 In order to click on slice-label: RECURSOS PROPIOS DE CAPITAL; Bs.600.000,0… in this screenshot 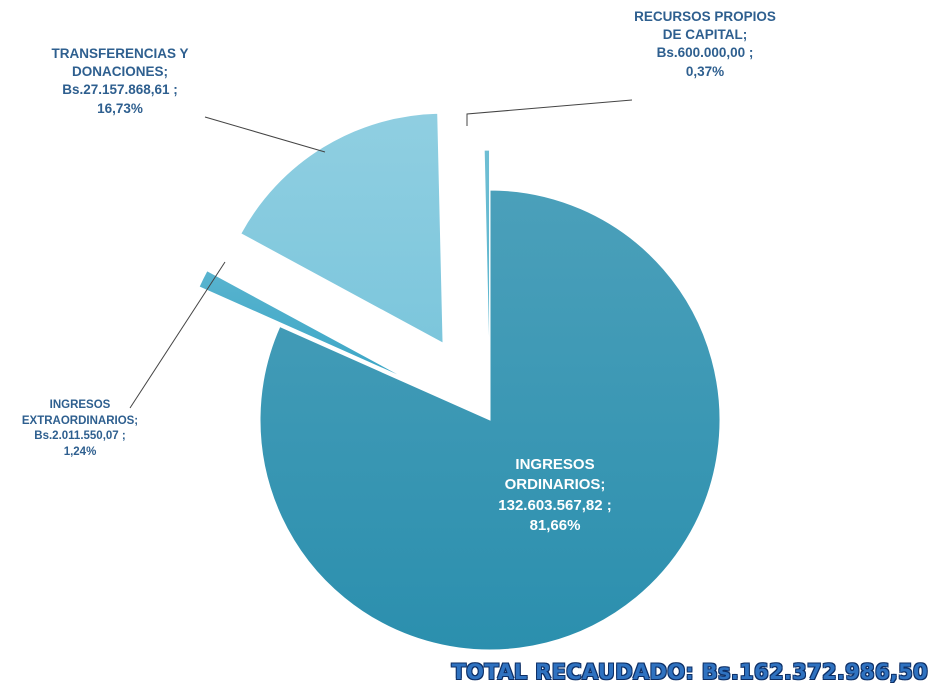, I will do `click(705, 44)`.